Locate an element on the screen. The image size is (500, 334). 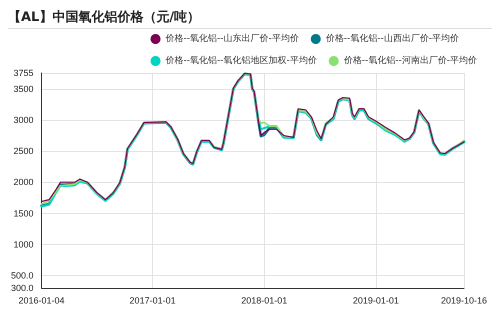
legend-label: 价格--氧化铝--山西出厂价-平均价 is located at coordinates (392, 38).